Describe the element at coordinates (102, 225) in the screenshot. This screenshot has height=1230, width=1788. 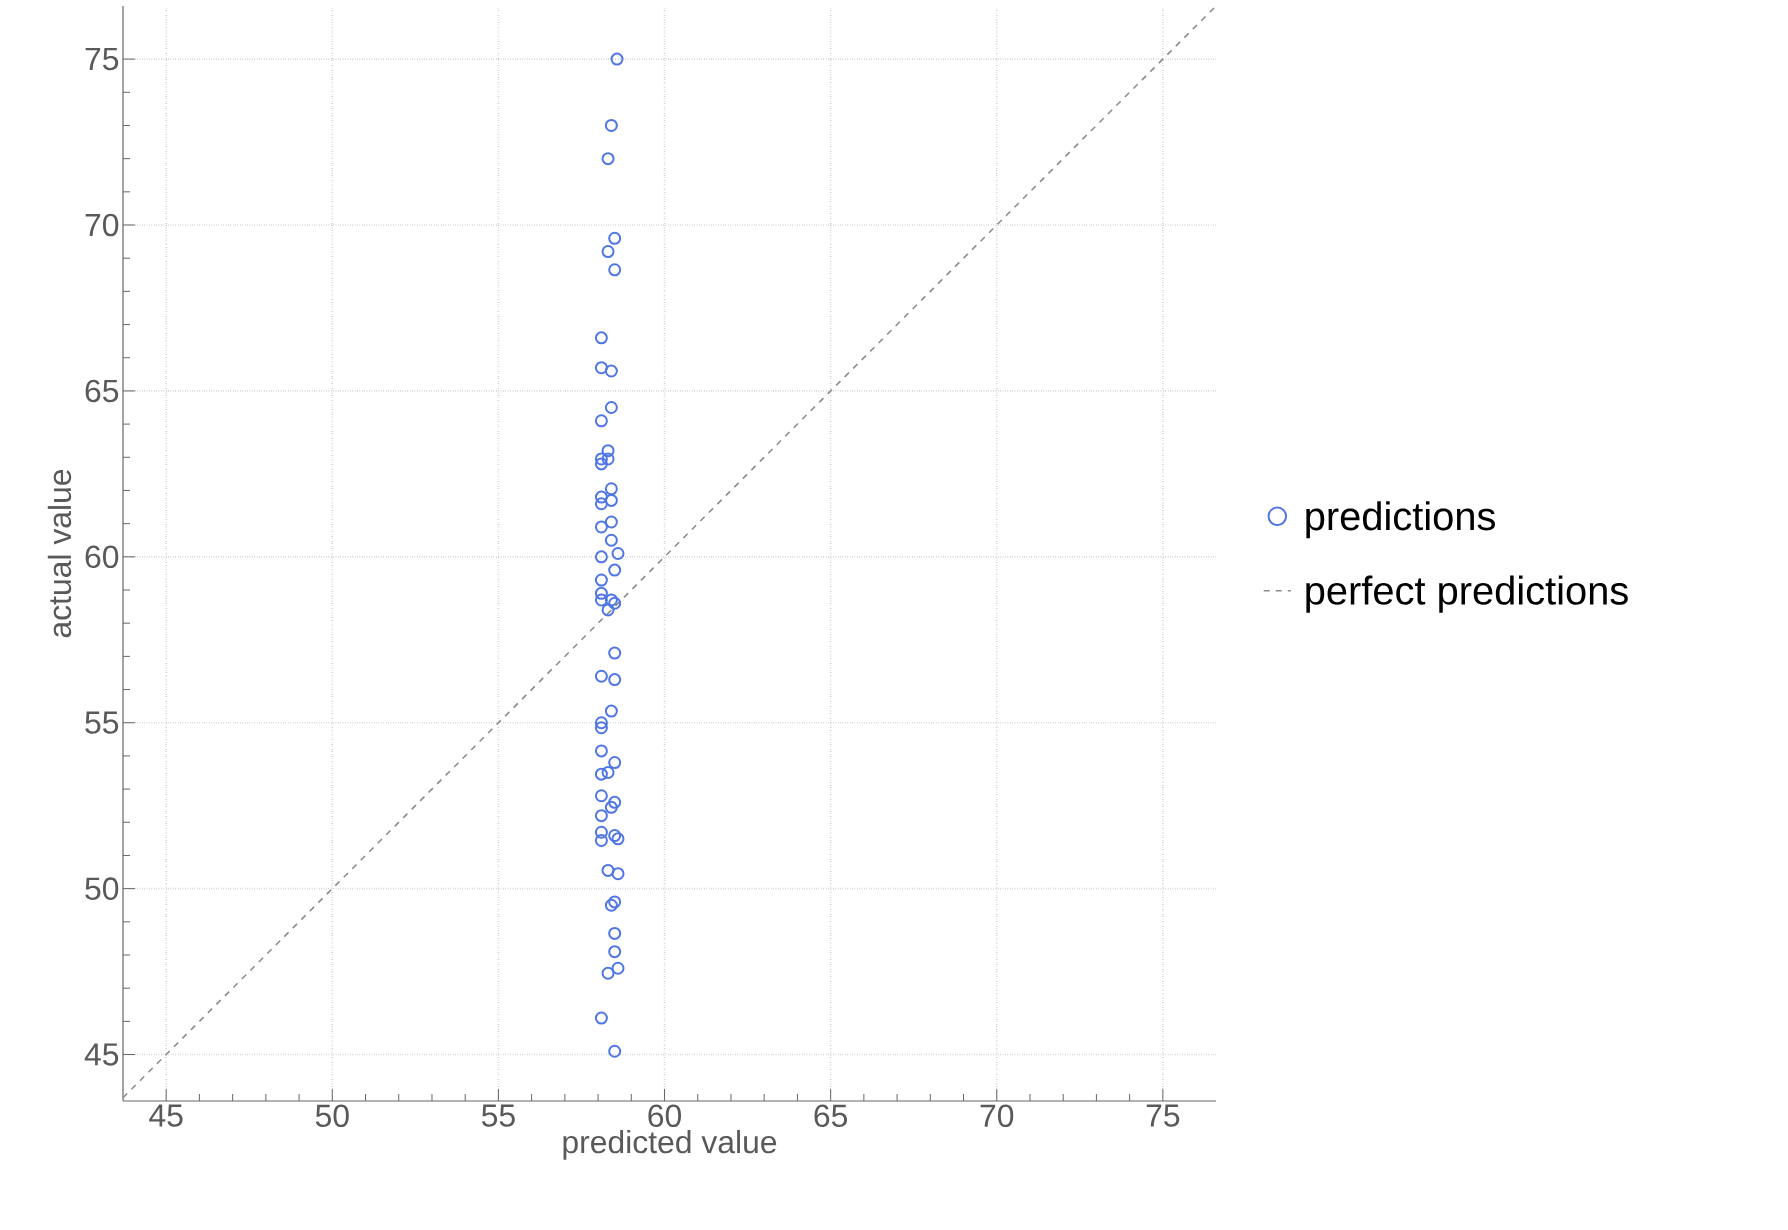
I see `y-tick-label: 70` at that location.